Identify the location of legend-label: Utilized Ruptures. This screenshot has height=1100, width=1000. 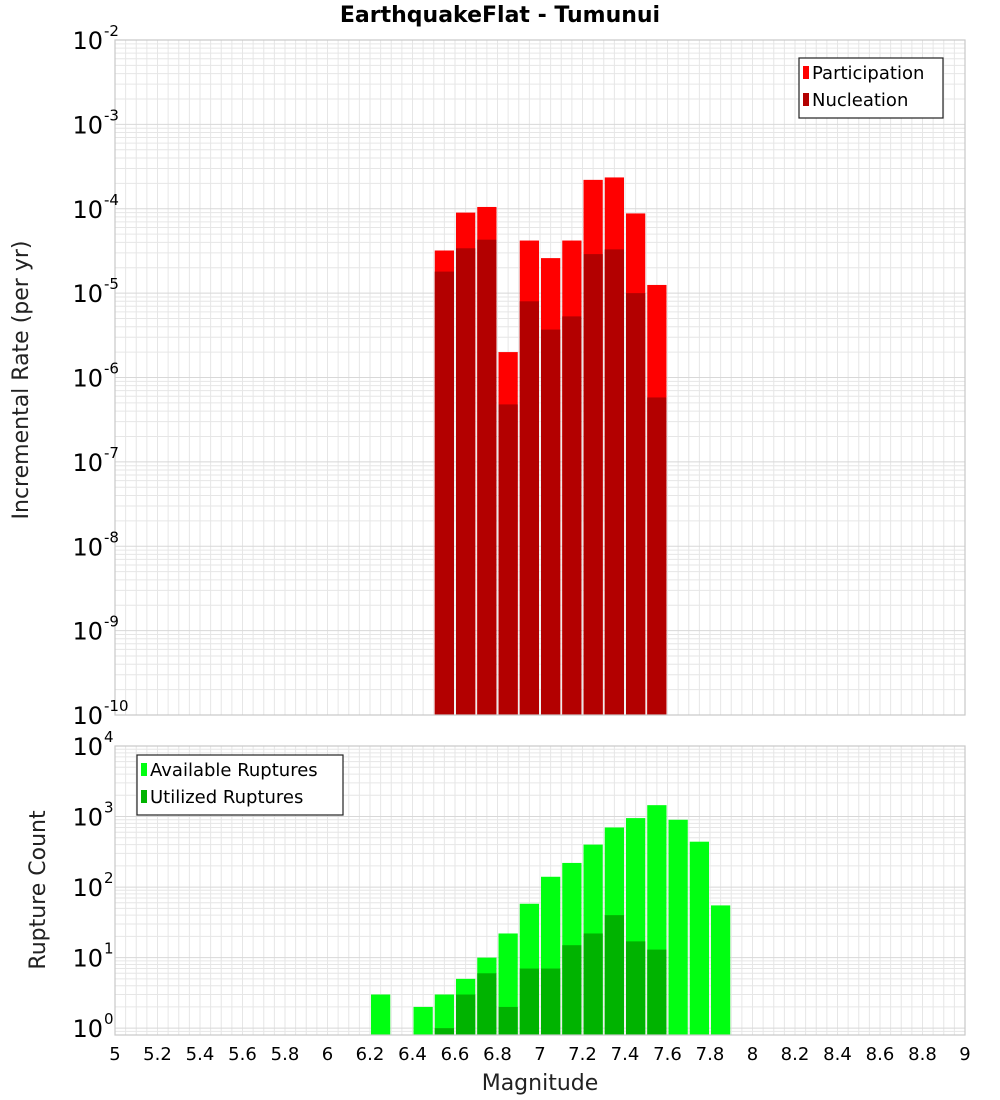
(226, 797).